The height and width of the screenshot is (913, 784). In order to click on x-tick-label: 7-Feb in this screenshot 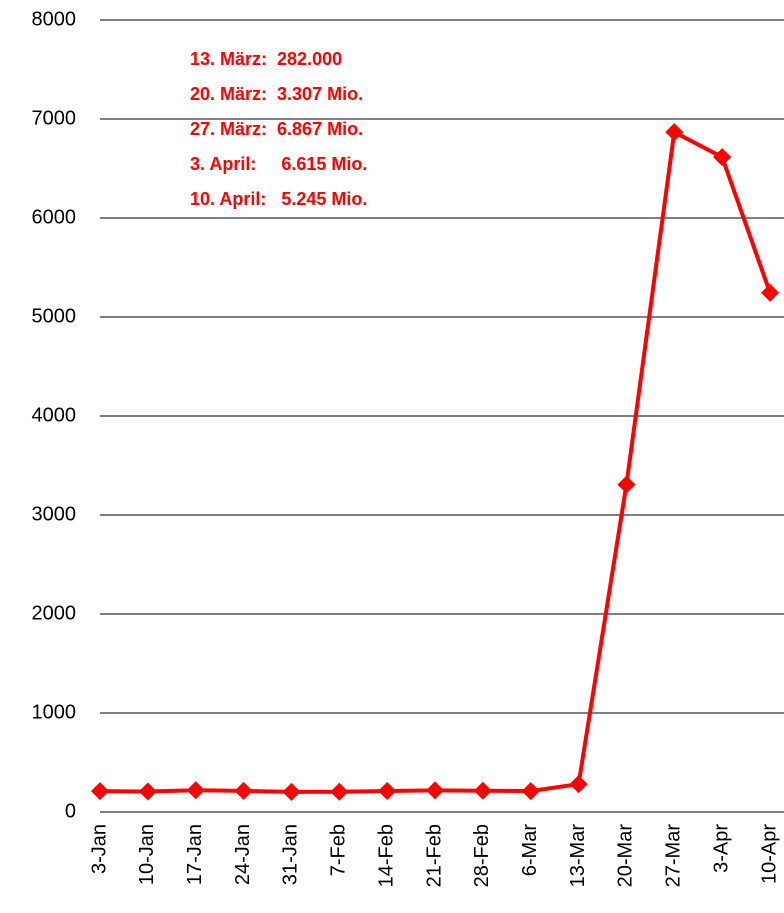, I will do `click(339, 850)`.